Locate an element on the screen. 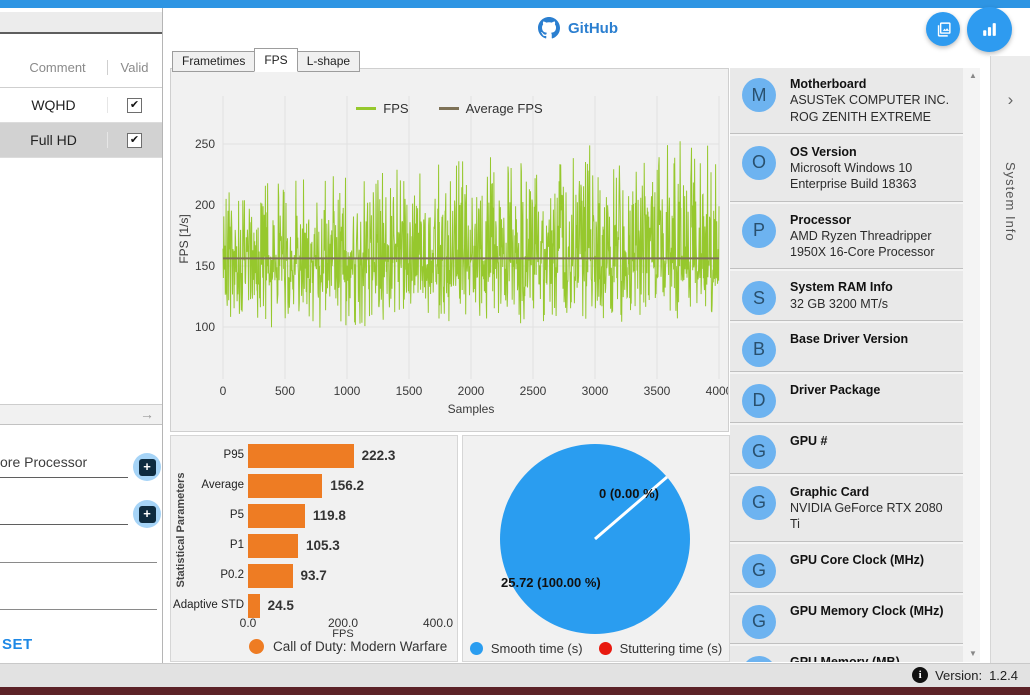  scroll-down-arrow: ▼ is located at coordinates (973, 653).